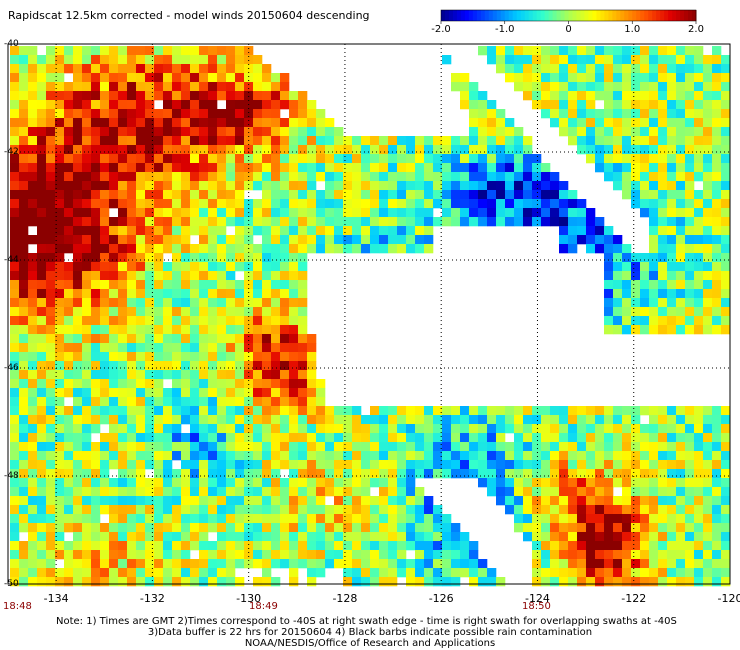 This screenshot has width=740, height=650. Describe the element at coordinates (666, 15) in the screenshot. I see `colorbar-cell` at that location.